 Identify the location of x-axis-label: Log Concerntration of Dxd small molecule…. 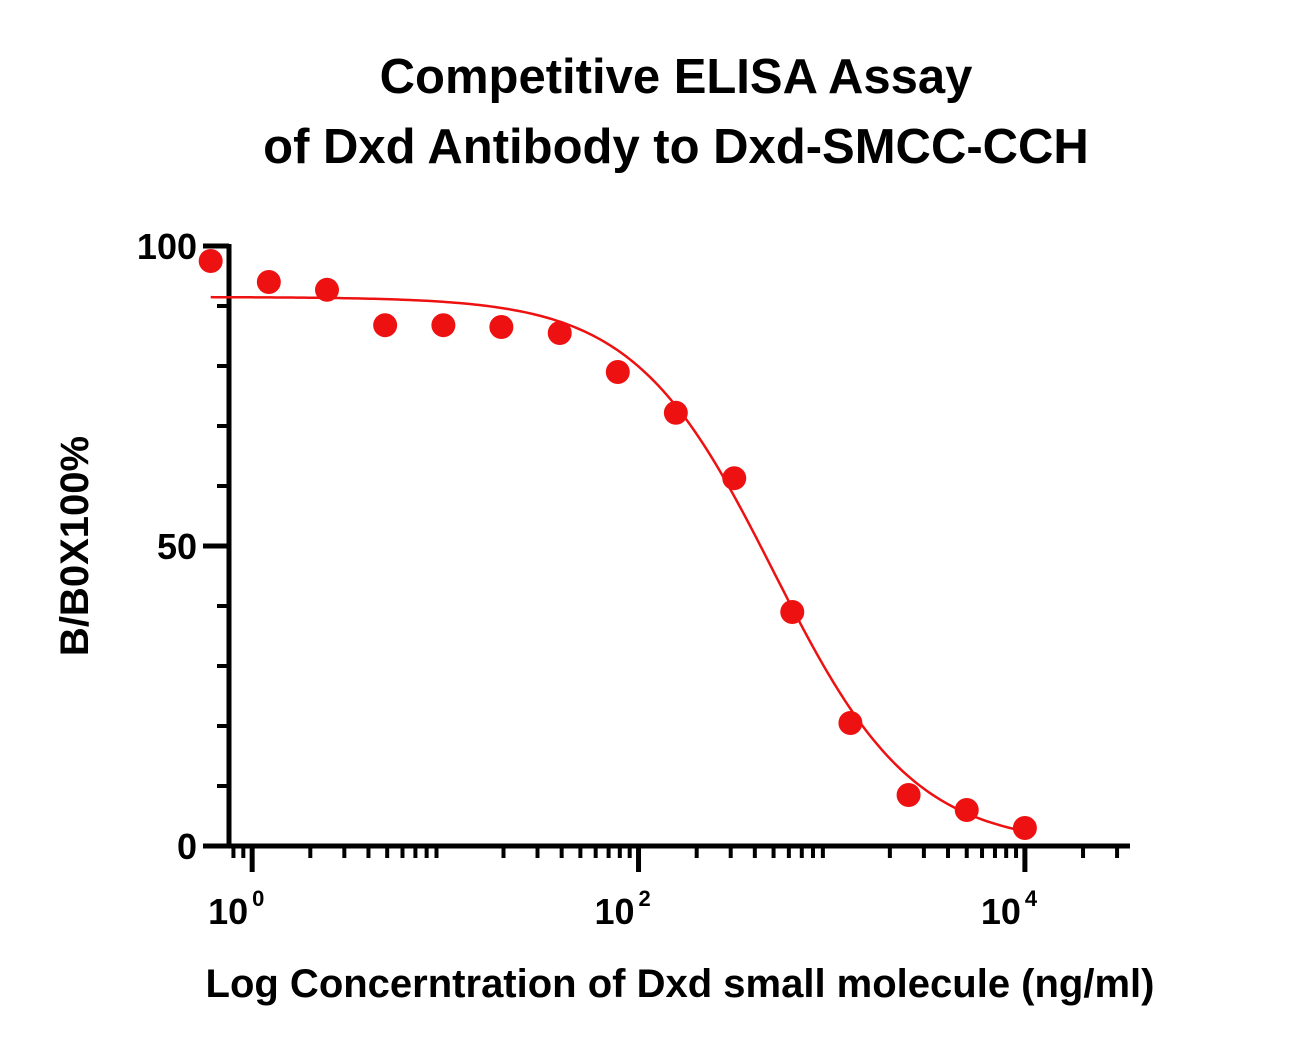
(680, 984).